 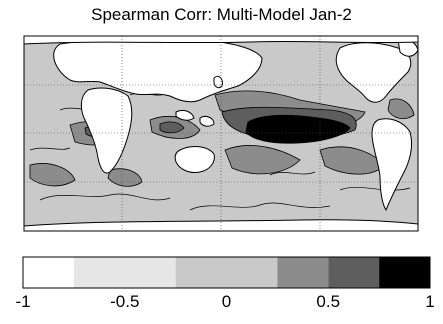 What do you see at coordinates (392, 165) in the screenshot?
I see `landmass-south-america` at bounding box center [392, 165].